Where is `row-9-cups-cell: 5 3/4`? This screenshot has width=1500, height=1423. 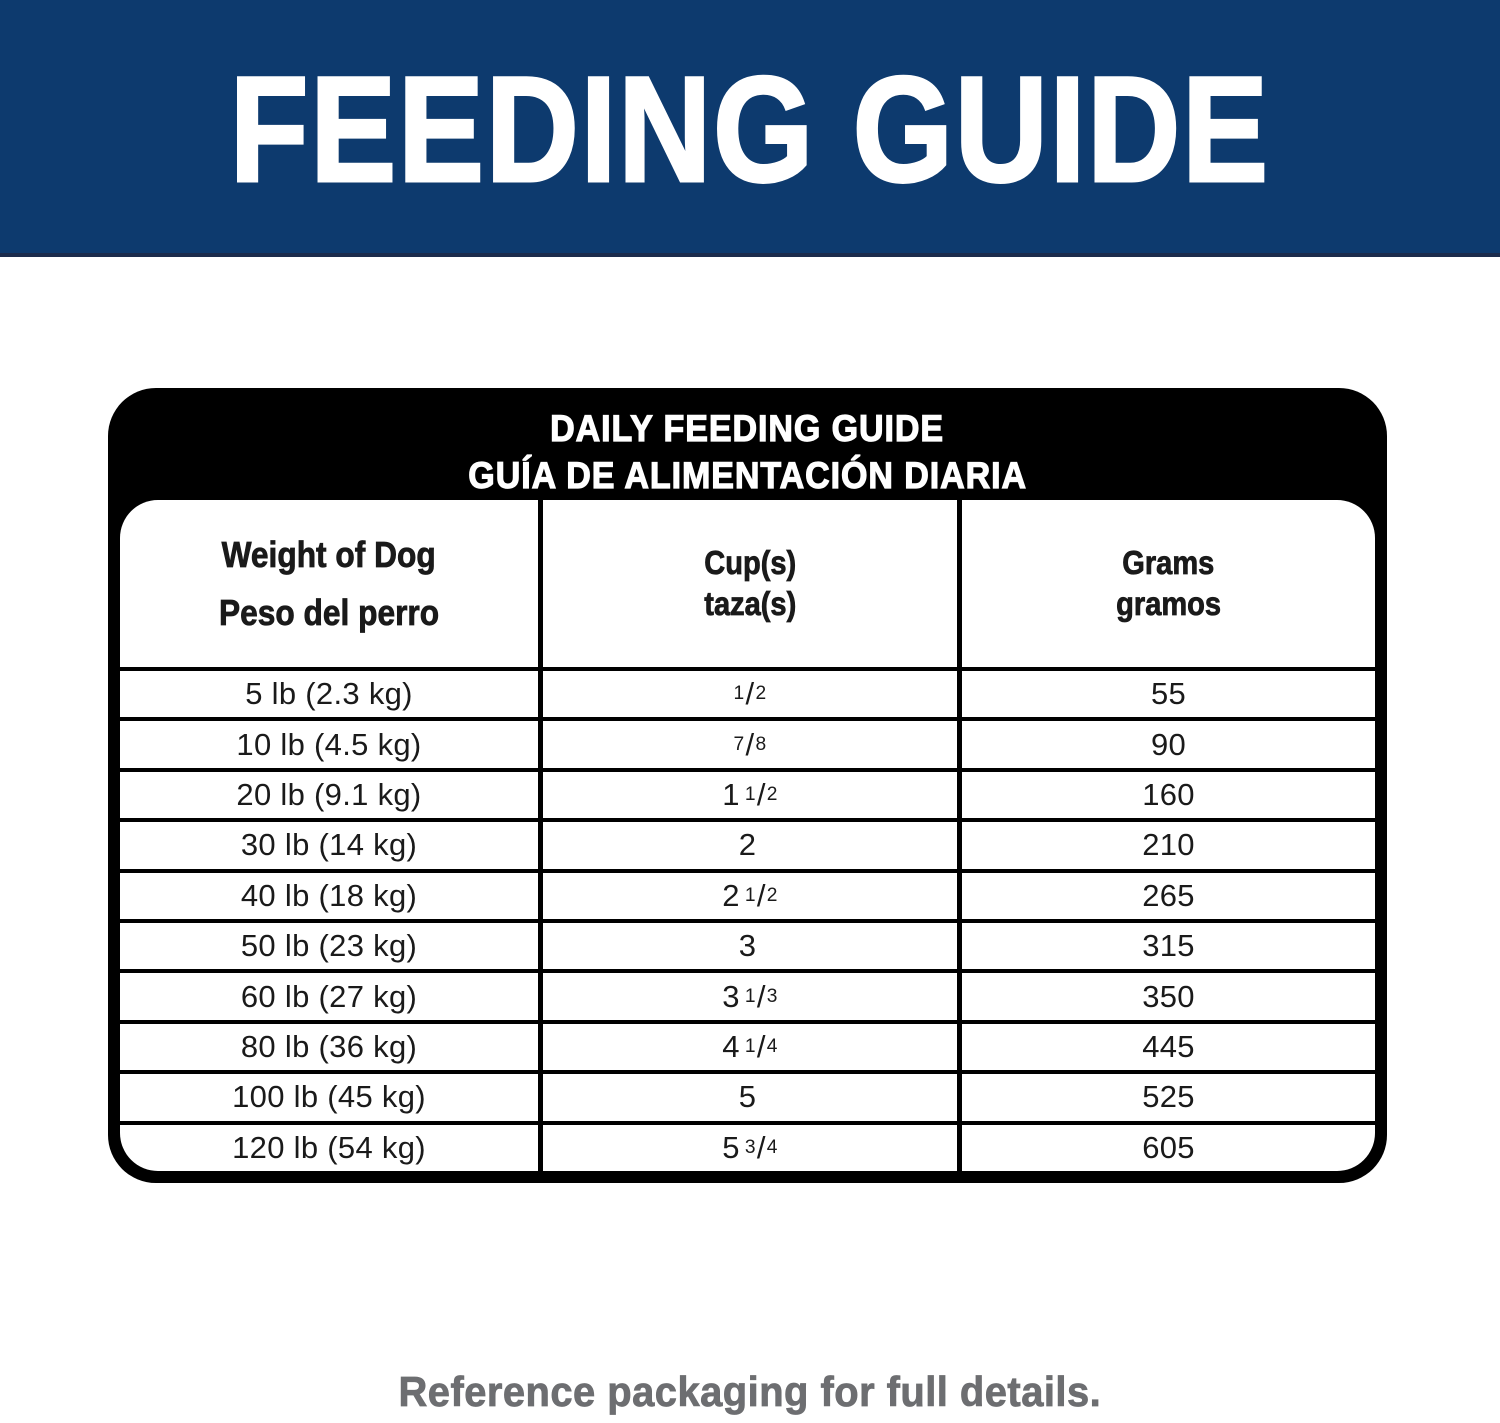
row-9-cups-cell: 5 3/4 is located at coordinates (752, 1145).